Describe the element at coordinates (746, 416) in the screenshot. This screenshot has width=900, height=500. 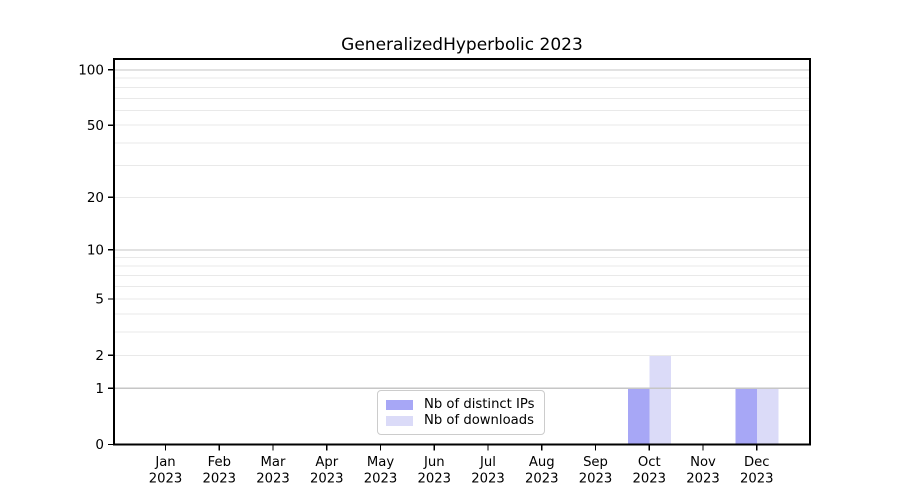
I see `bar-nb-of-distinct-ips-dec` at that location.